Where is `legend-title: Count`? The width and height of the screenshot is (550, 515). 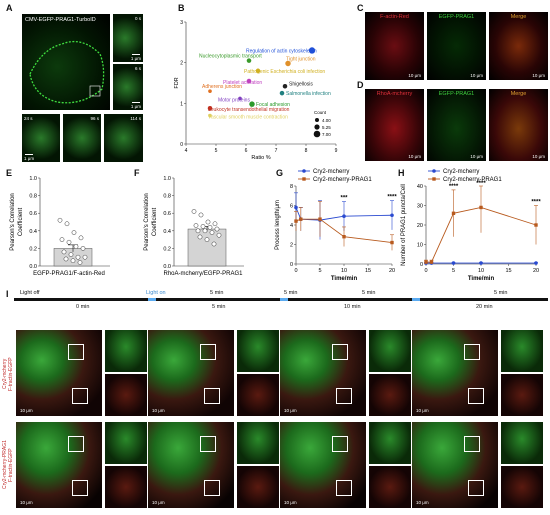 legend-title: Count is located at coordinates (320, 112).